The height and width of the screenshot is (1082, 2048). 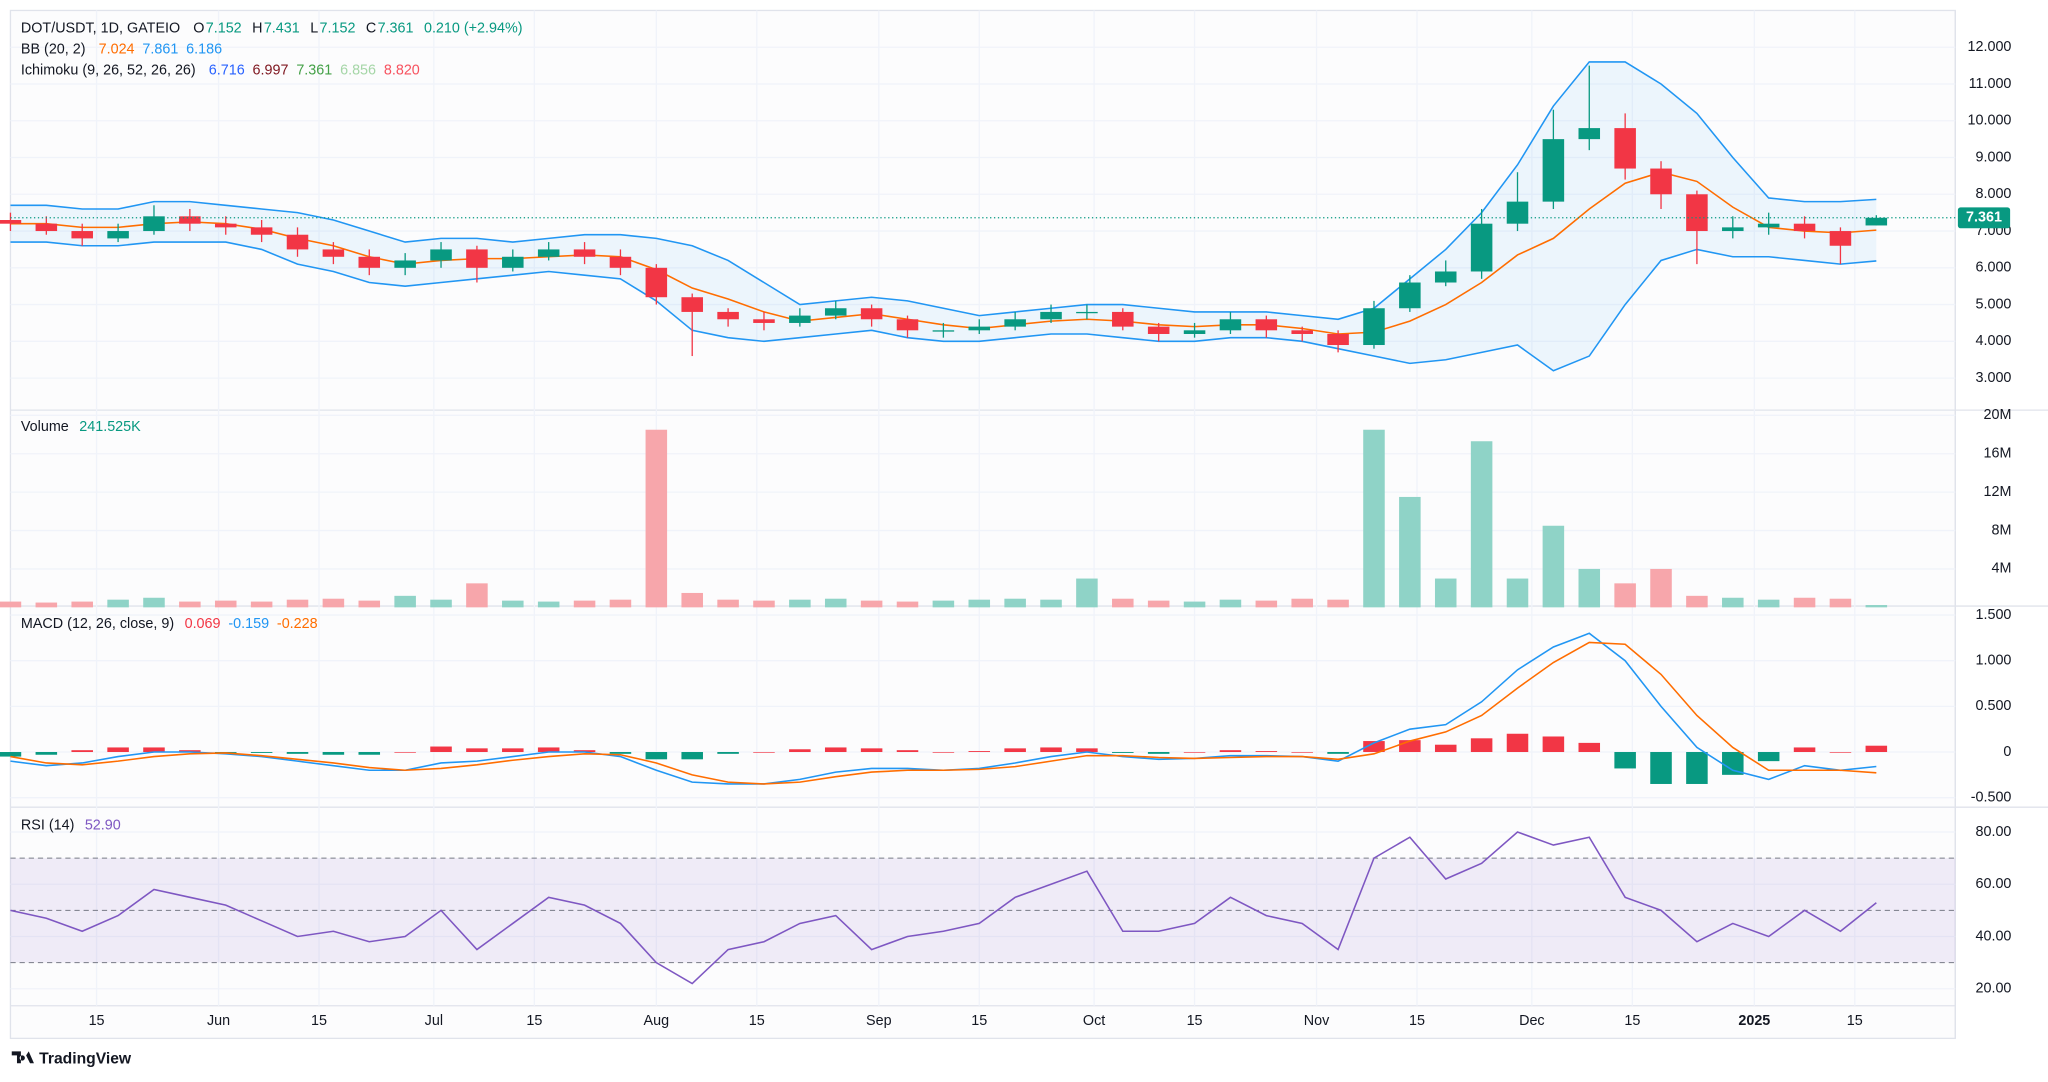 I want to click on y-tick-label: 20.00, so click(x=1993, y=989).